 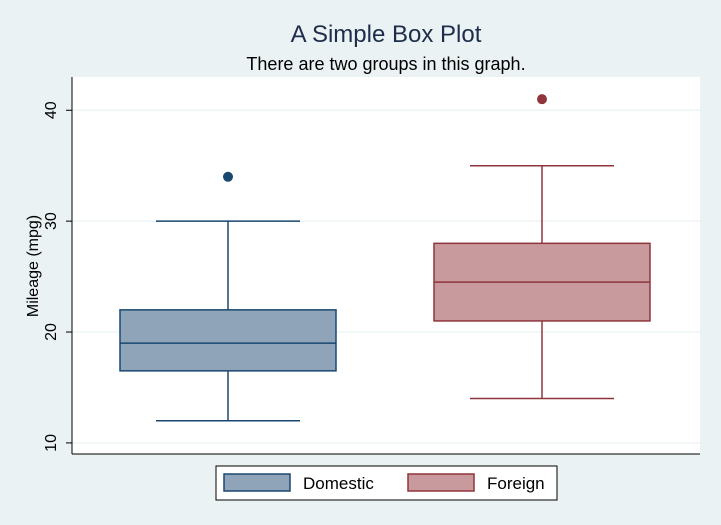 I want to click on chart-title: A Simple Box Plot, so click(x=386, y=34).